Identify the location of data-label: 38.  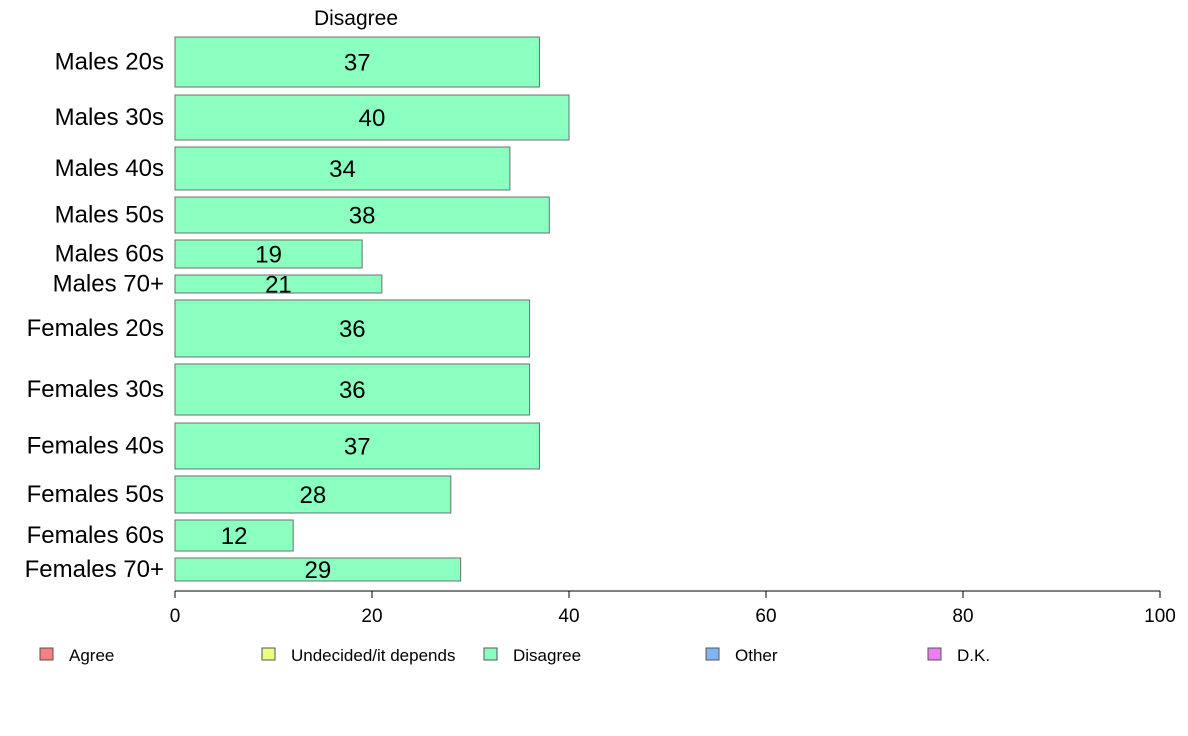
(362, 216).